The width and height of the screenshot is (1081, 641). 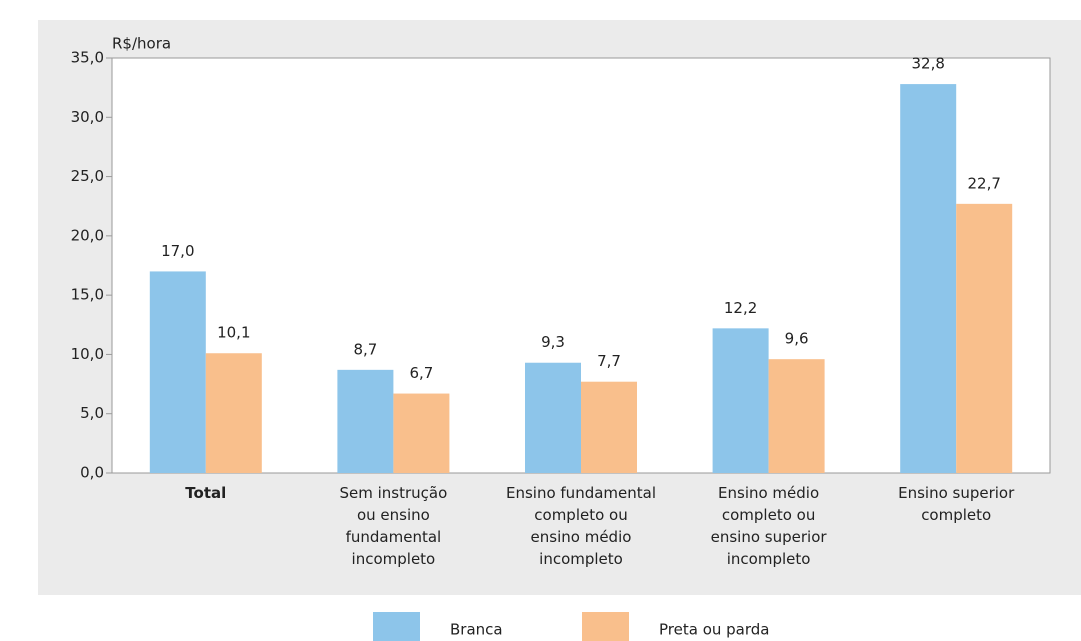 I want to click on x-tick-label-line: ensino médio, so click(x=581, y=537).